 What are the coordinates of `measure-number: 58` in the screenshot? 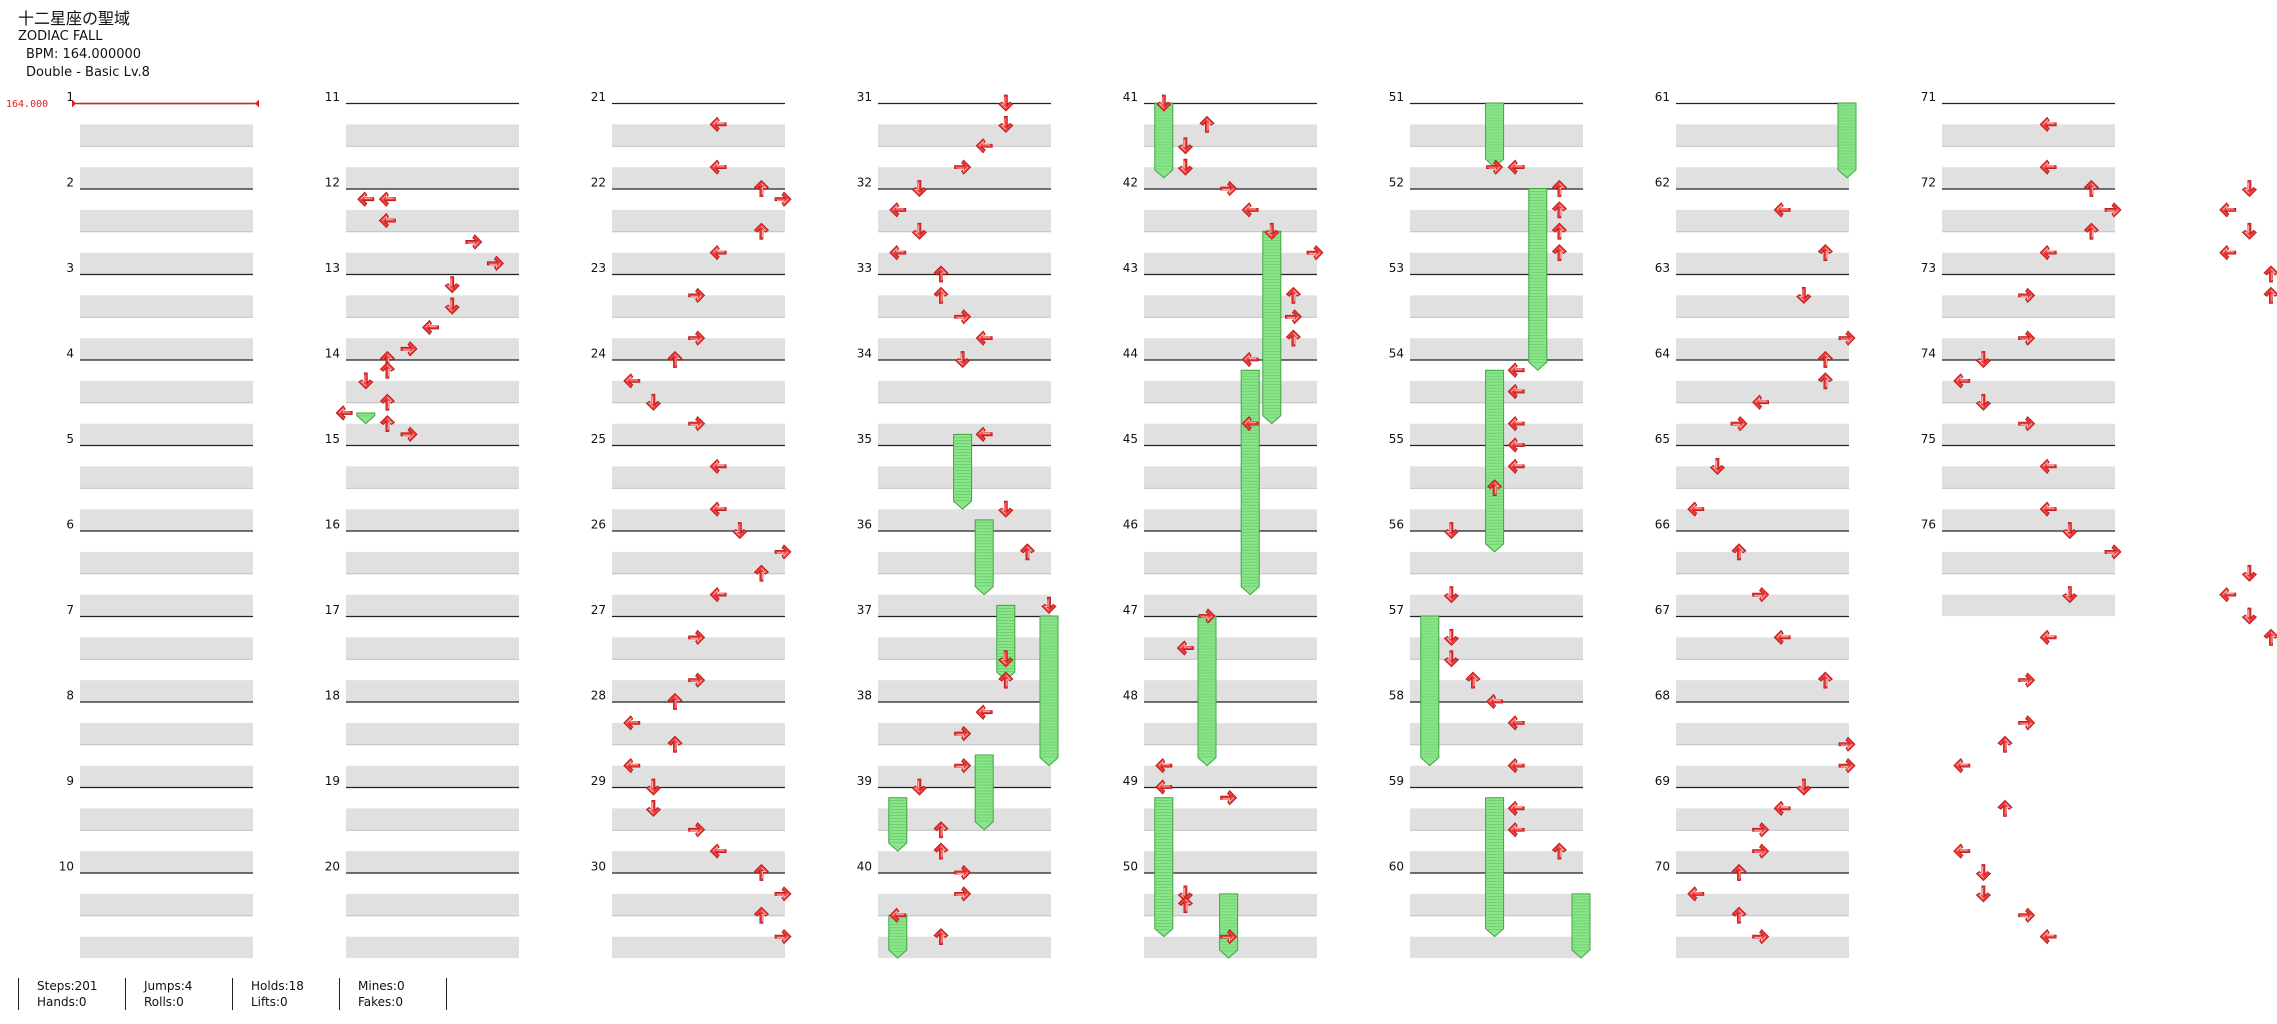 It's located at (1396, 696).